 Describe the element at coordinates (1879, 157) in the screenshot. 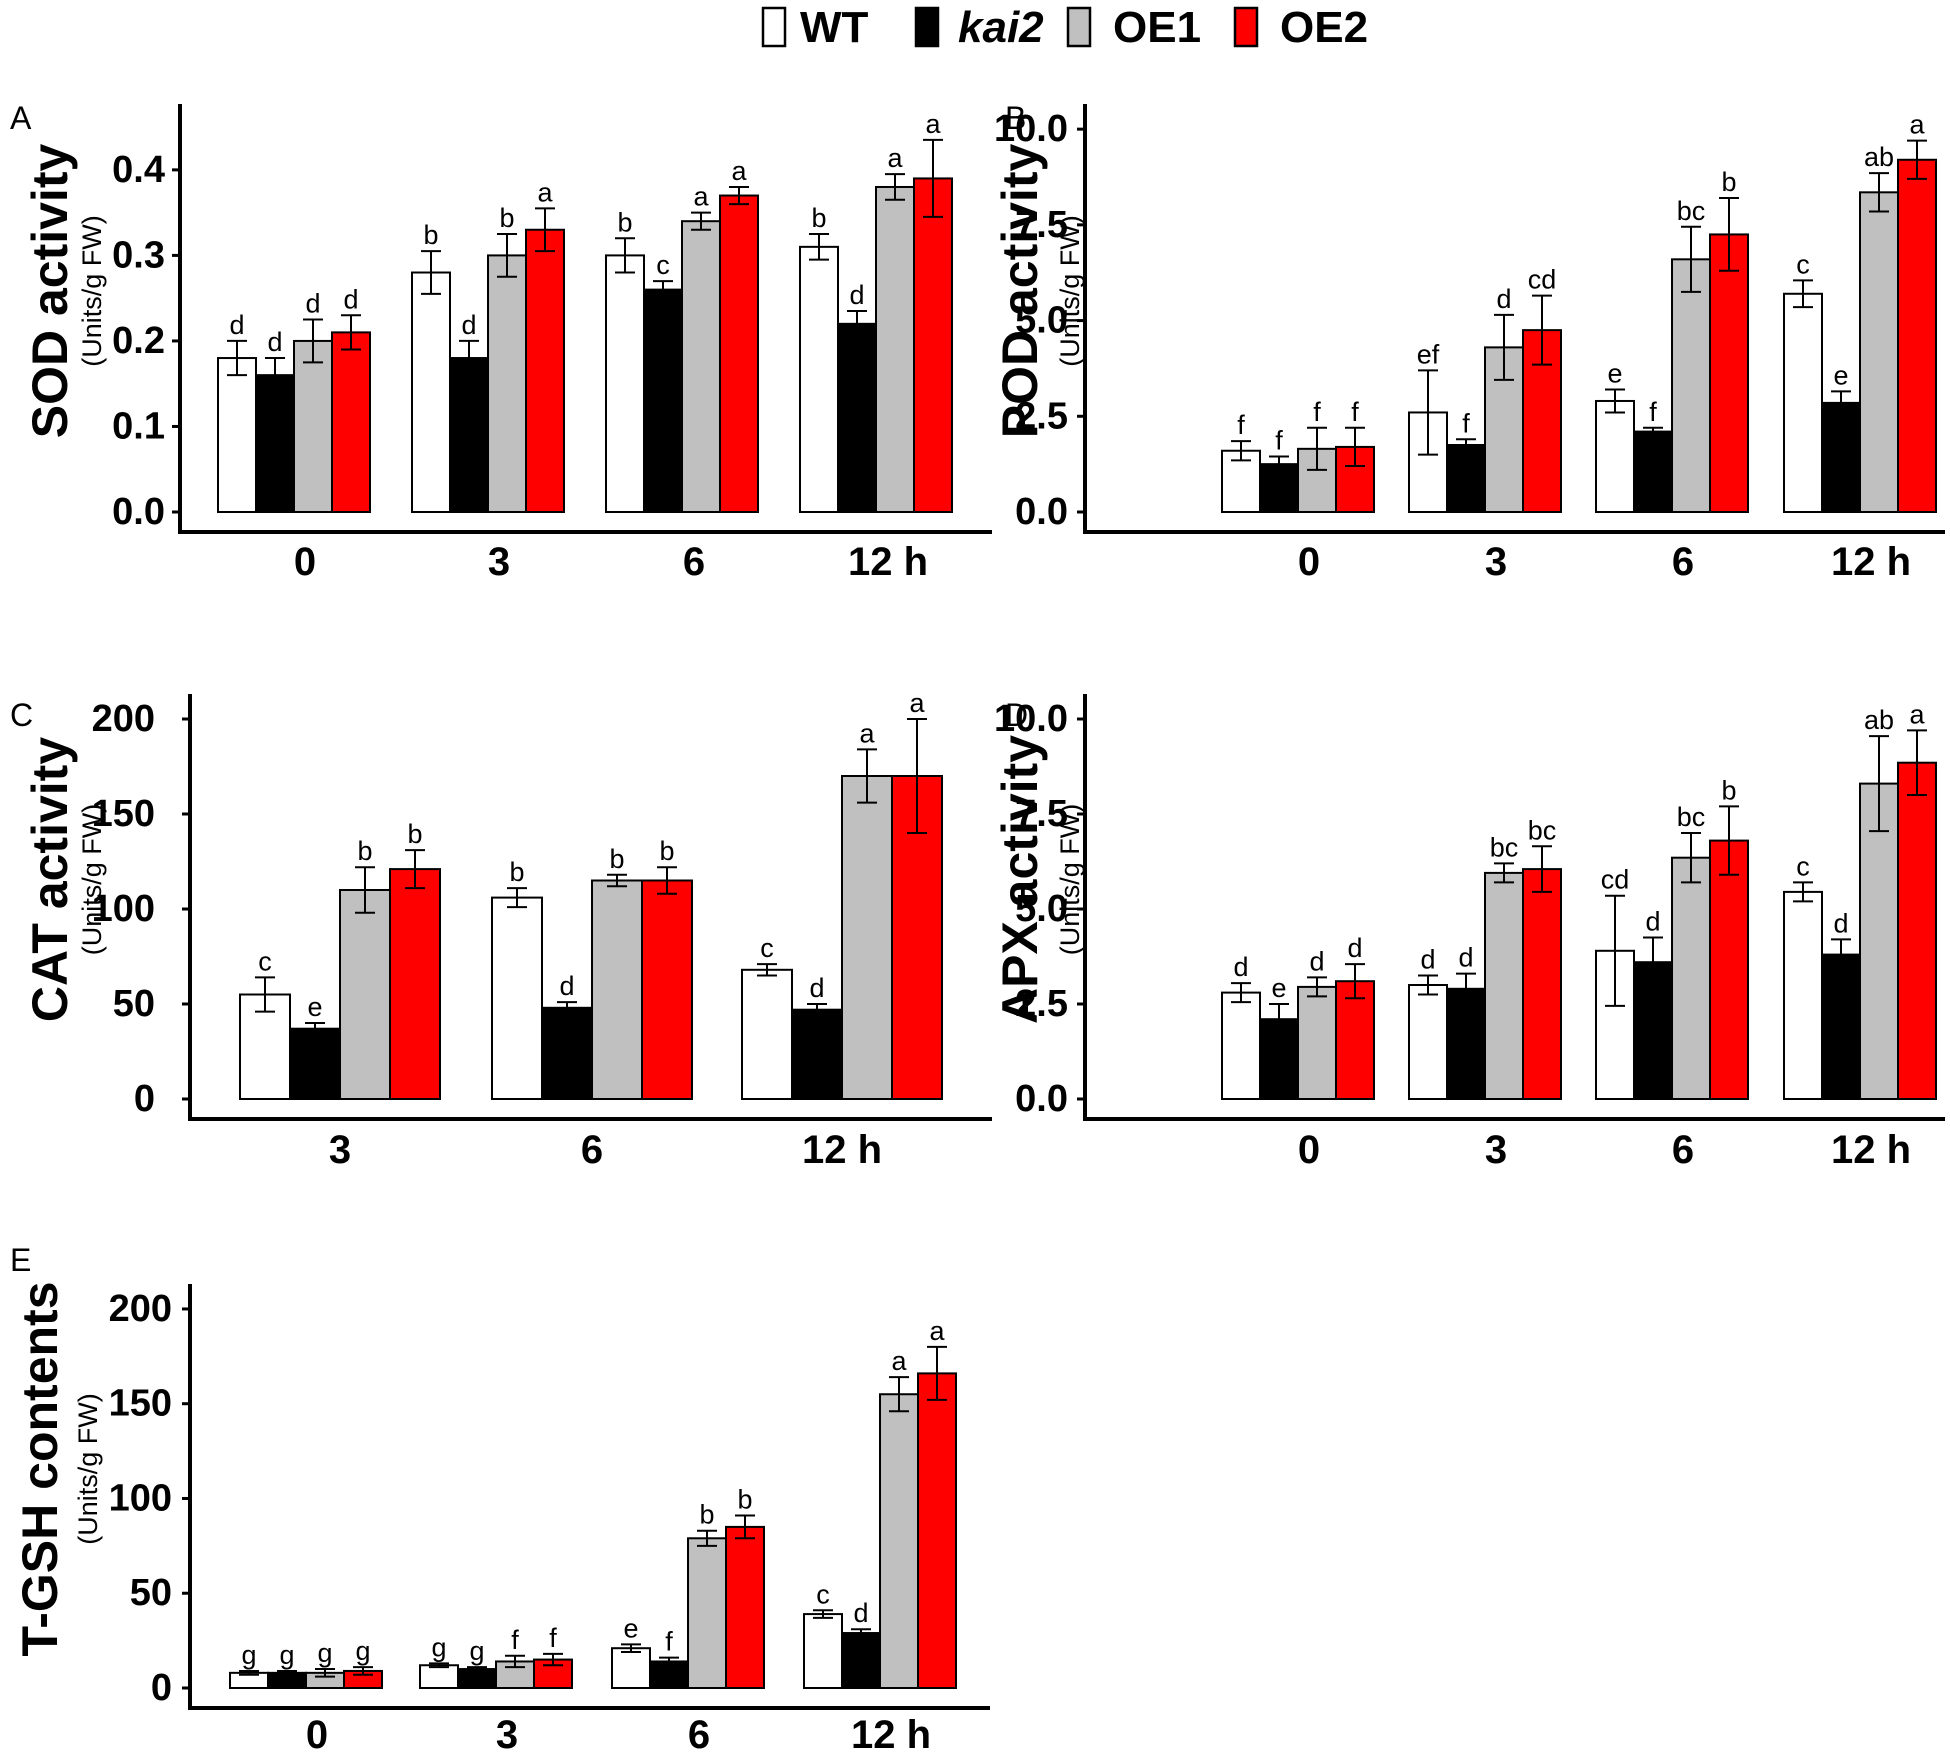

I see `panel-b-sig-letter-oe1-12-h: ab` at that location.